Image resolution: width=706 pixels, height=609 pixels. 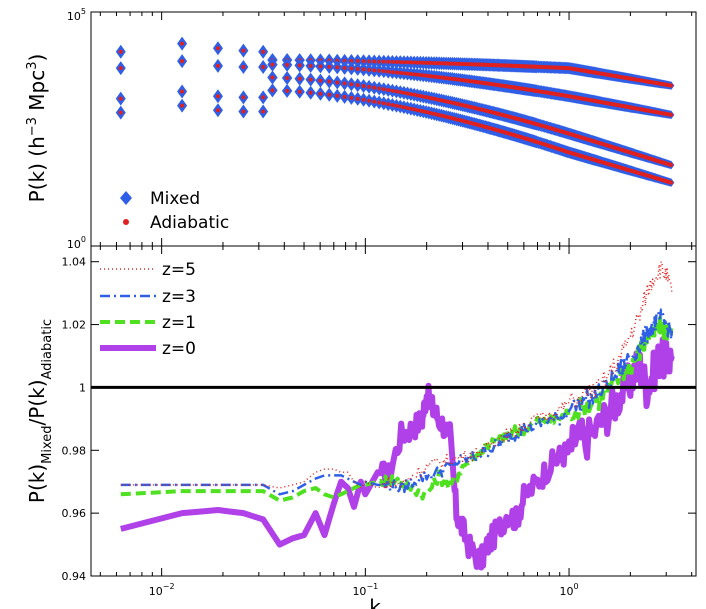 What do you see at coordinates (374, 101) in the screenshot?
I see `adiabatic-point-z=5-12` at bounding box center [374, 101].